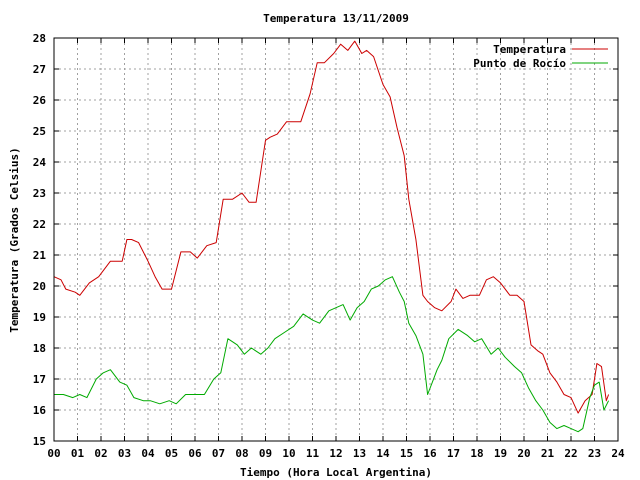 The height and width of the screenshot is (480, 640). Describe the element at coordinates (618, 453) in the screenshot. I see `x-tick-label: 24` at that location.